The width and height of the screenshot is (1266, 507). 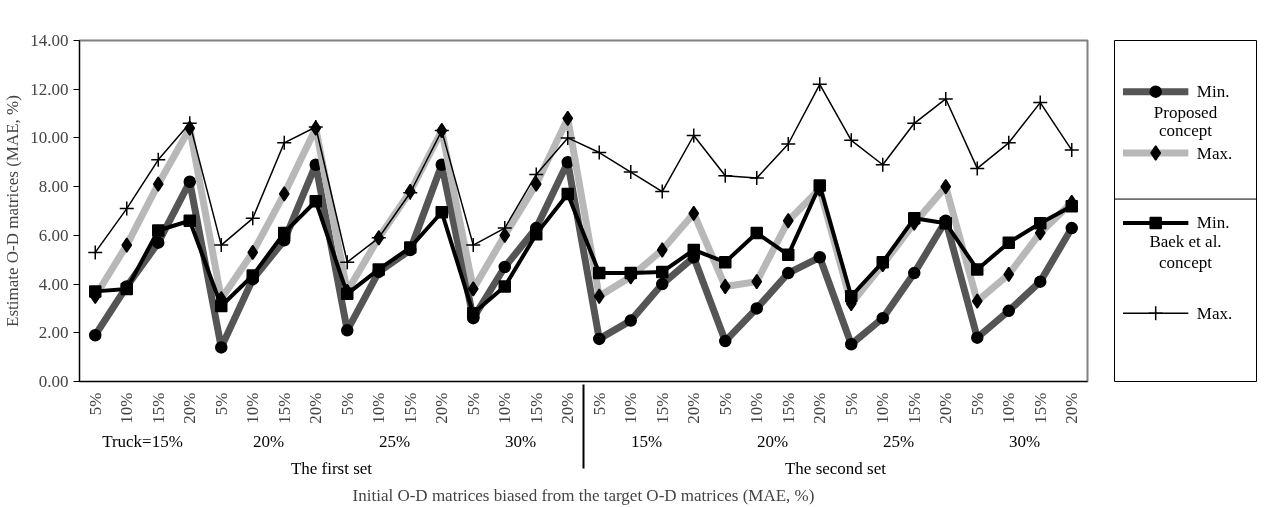 What do you see at coordinates (53, 235) in the screenshot?
I see `y-tick-label: 6.00` at bounding box center [53, 235].